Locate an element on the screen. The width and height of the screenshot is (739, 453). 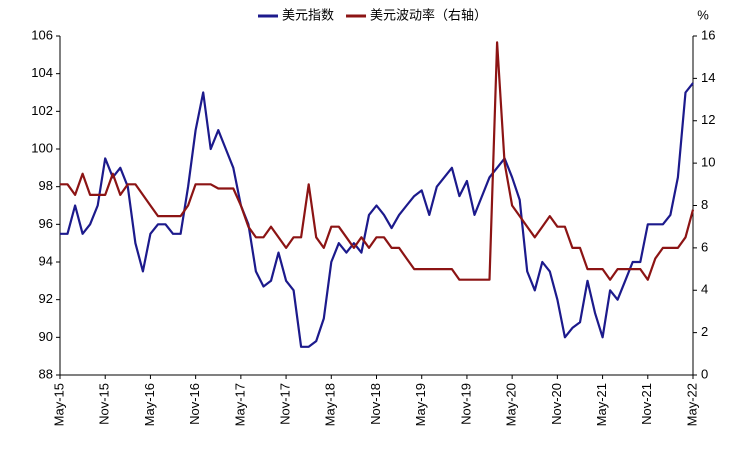
x-tick-label: May-17 is located at coordinates (239, 404).